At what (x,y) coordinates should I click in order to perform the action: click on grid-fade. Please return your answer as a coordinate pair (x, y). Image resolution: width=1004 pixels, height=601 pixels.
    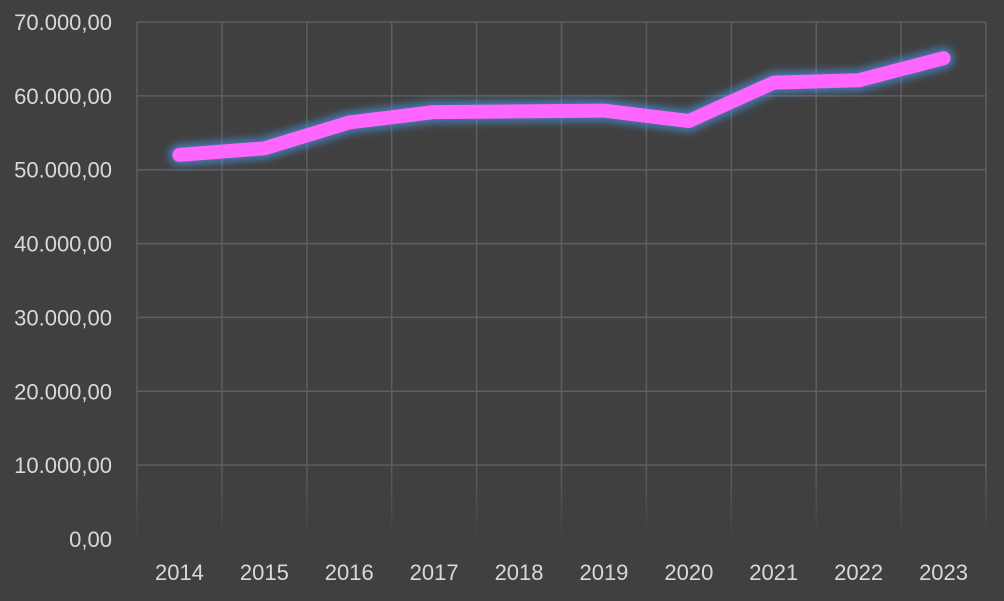
    Looking at the image, I should click on (561, 503).